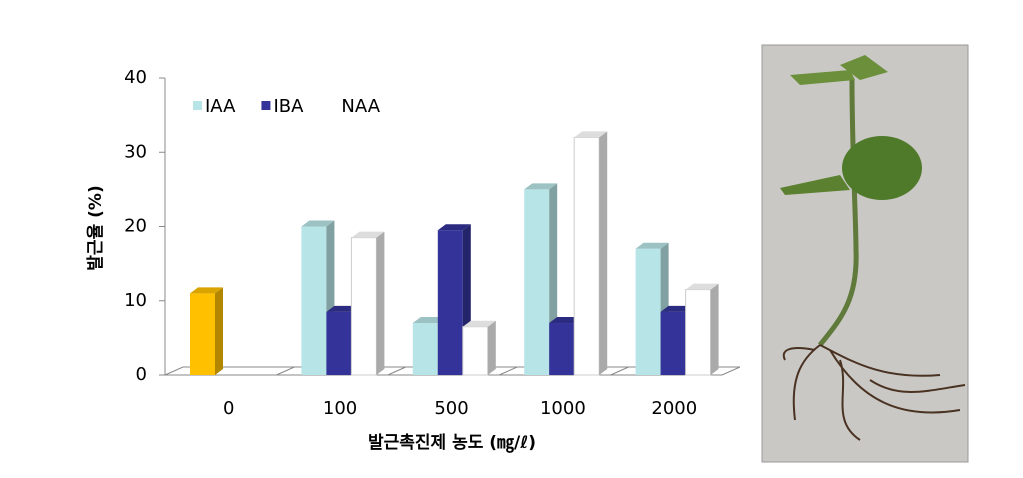 This screenshot has height=478, width=1023. I want to click on x-tick-label: 2000, so click(674, 408).